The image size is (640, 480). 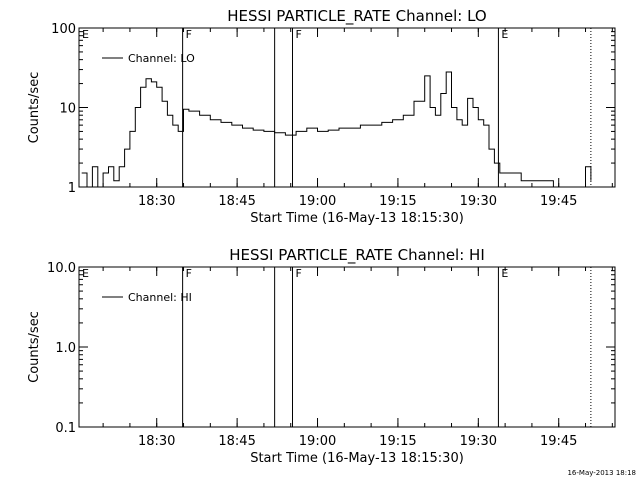 I want to click on y-tick-label: 0.1, so click(x=65, y=428).